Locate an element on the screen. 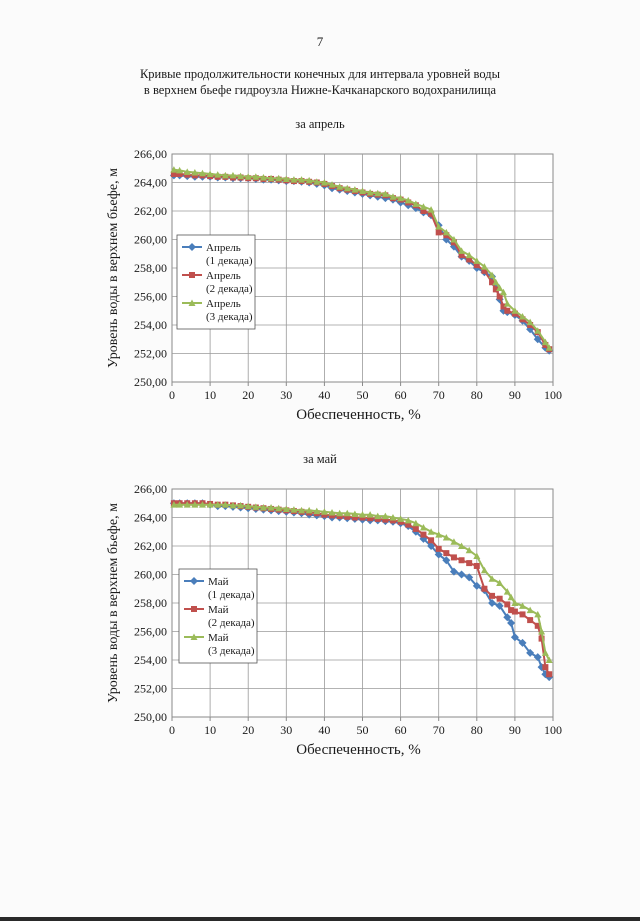  april-legend-label: Апрель is located at coordinates (223, 304).